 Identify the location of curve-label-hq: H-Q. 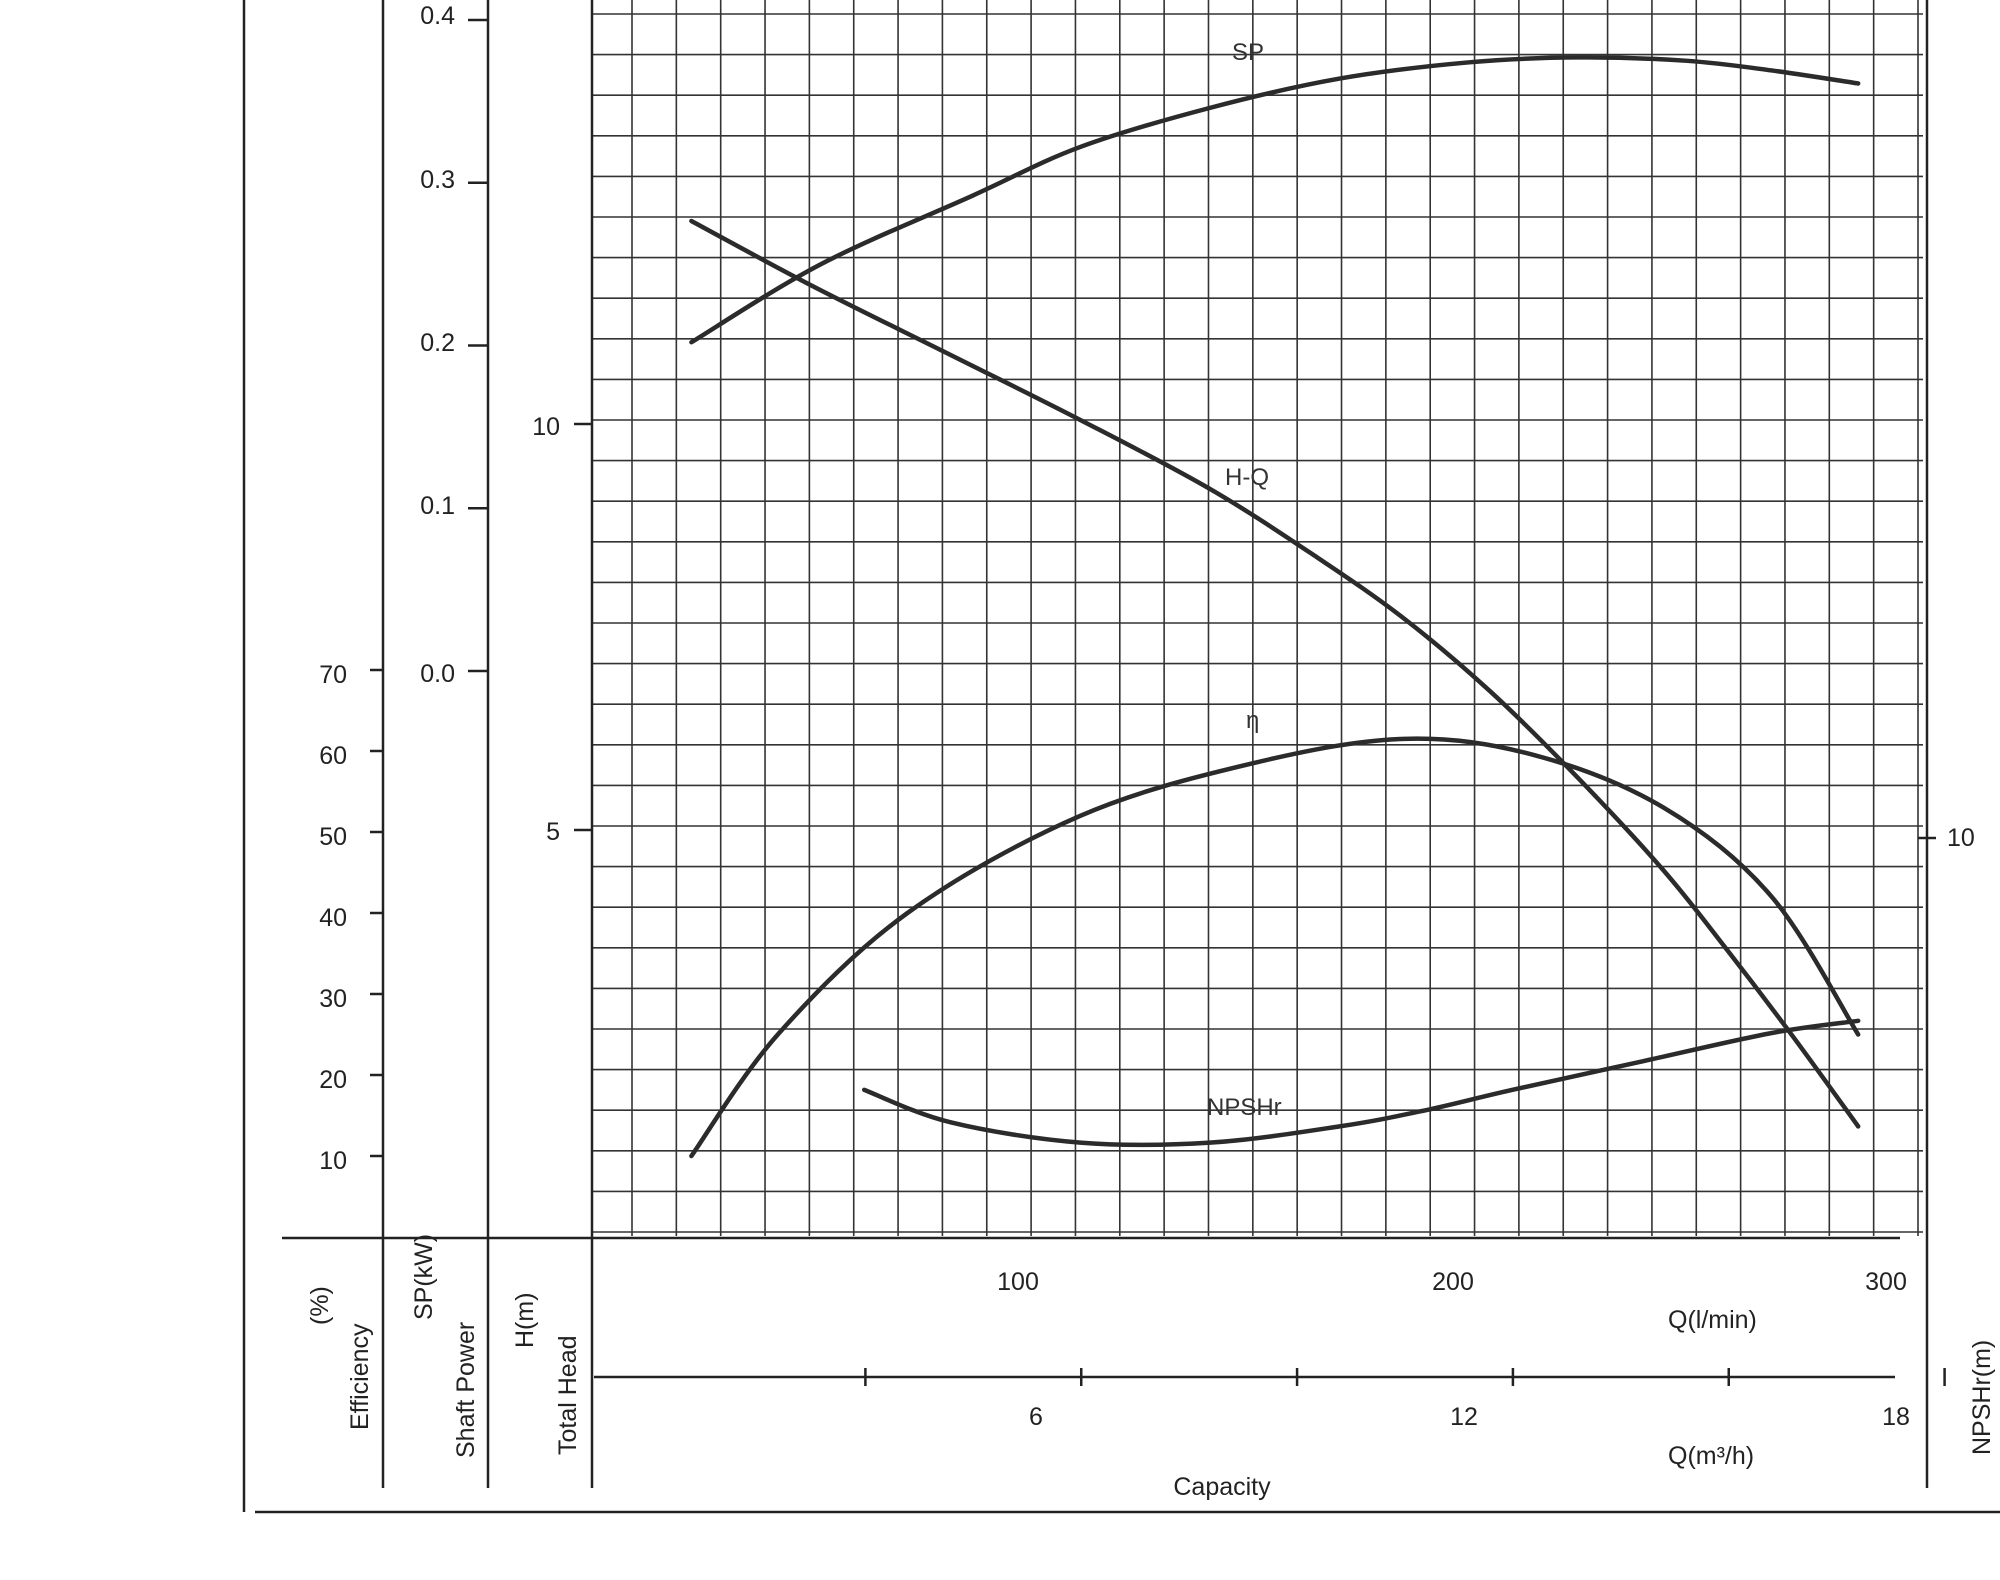
(1247, 477).